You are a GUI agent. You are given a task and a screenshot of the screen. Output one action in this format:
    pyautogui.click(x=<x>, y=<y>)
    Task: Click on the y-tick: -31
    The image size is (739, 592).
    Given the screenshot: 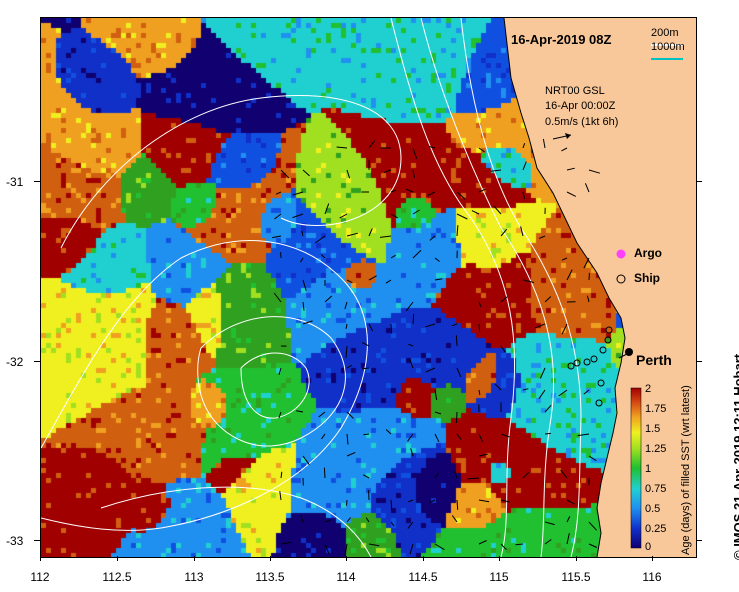 What is the action you would take?
    pyautogui.click(x=15, y=182)
    